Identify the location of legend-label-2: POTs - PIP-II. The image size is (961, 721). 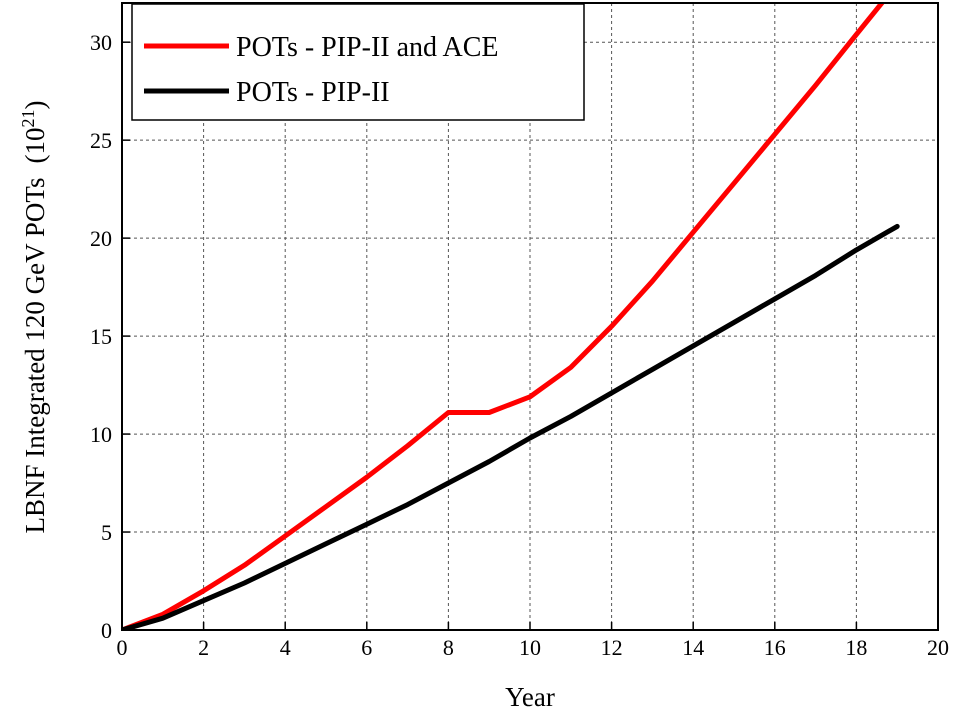
(313, 92).